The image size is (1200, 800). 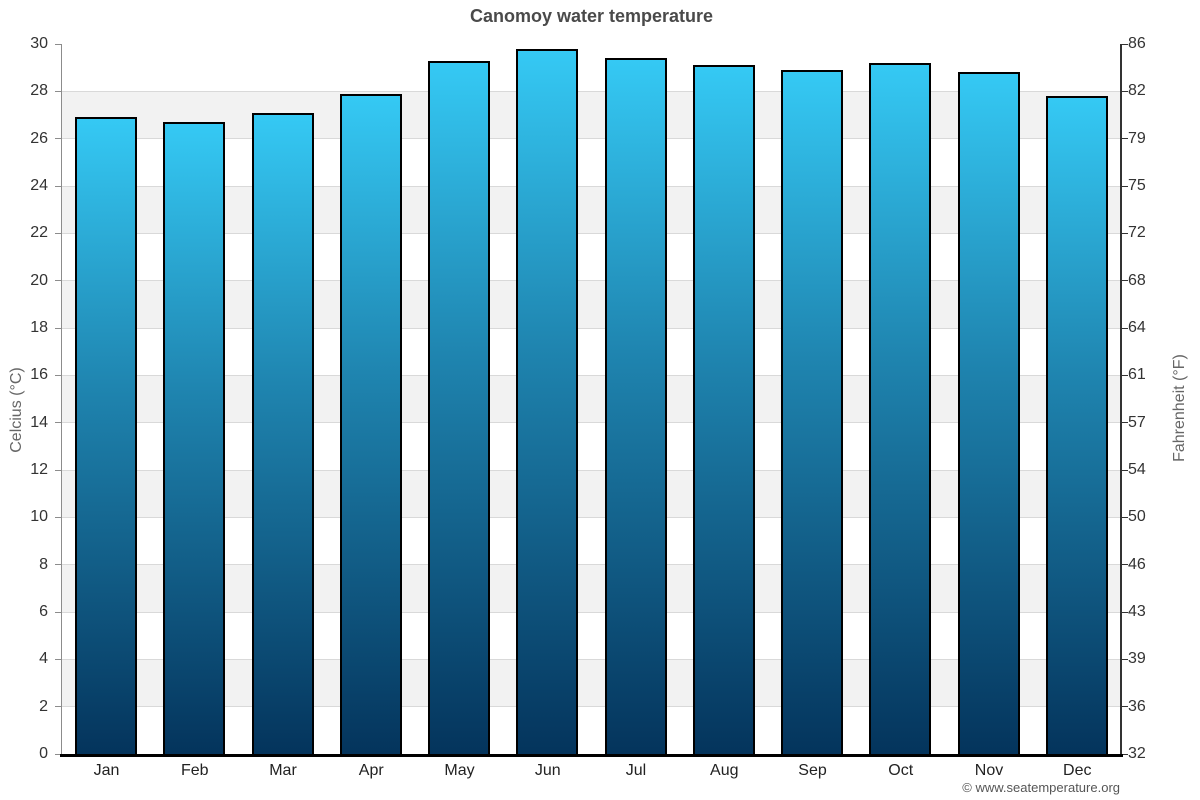 I want to click on x-tick-label-jun: Jun, so click(x=547, y=770).